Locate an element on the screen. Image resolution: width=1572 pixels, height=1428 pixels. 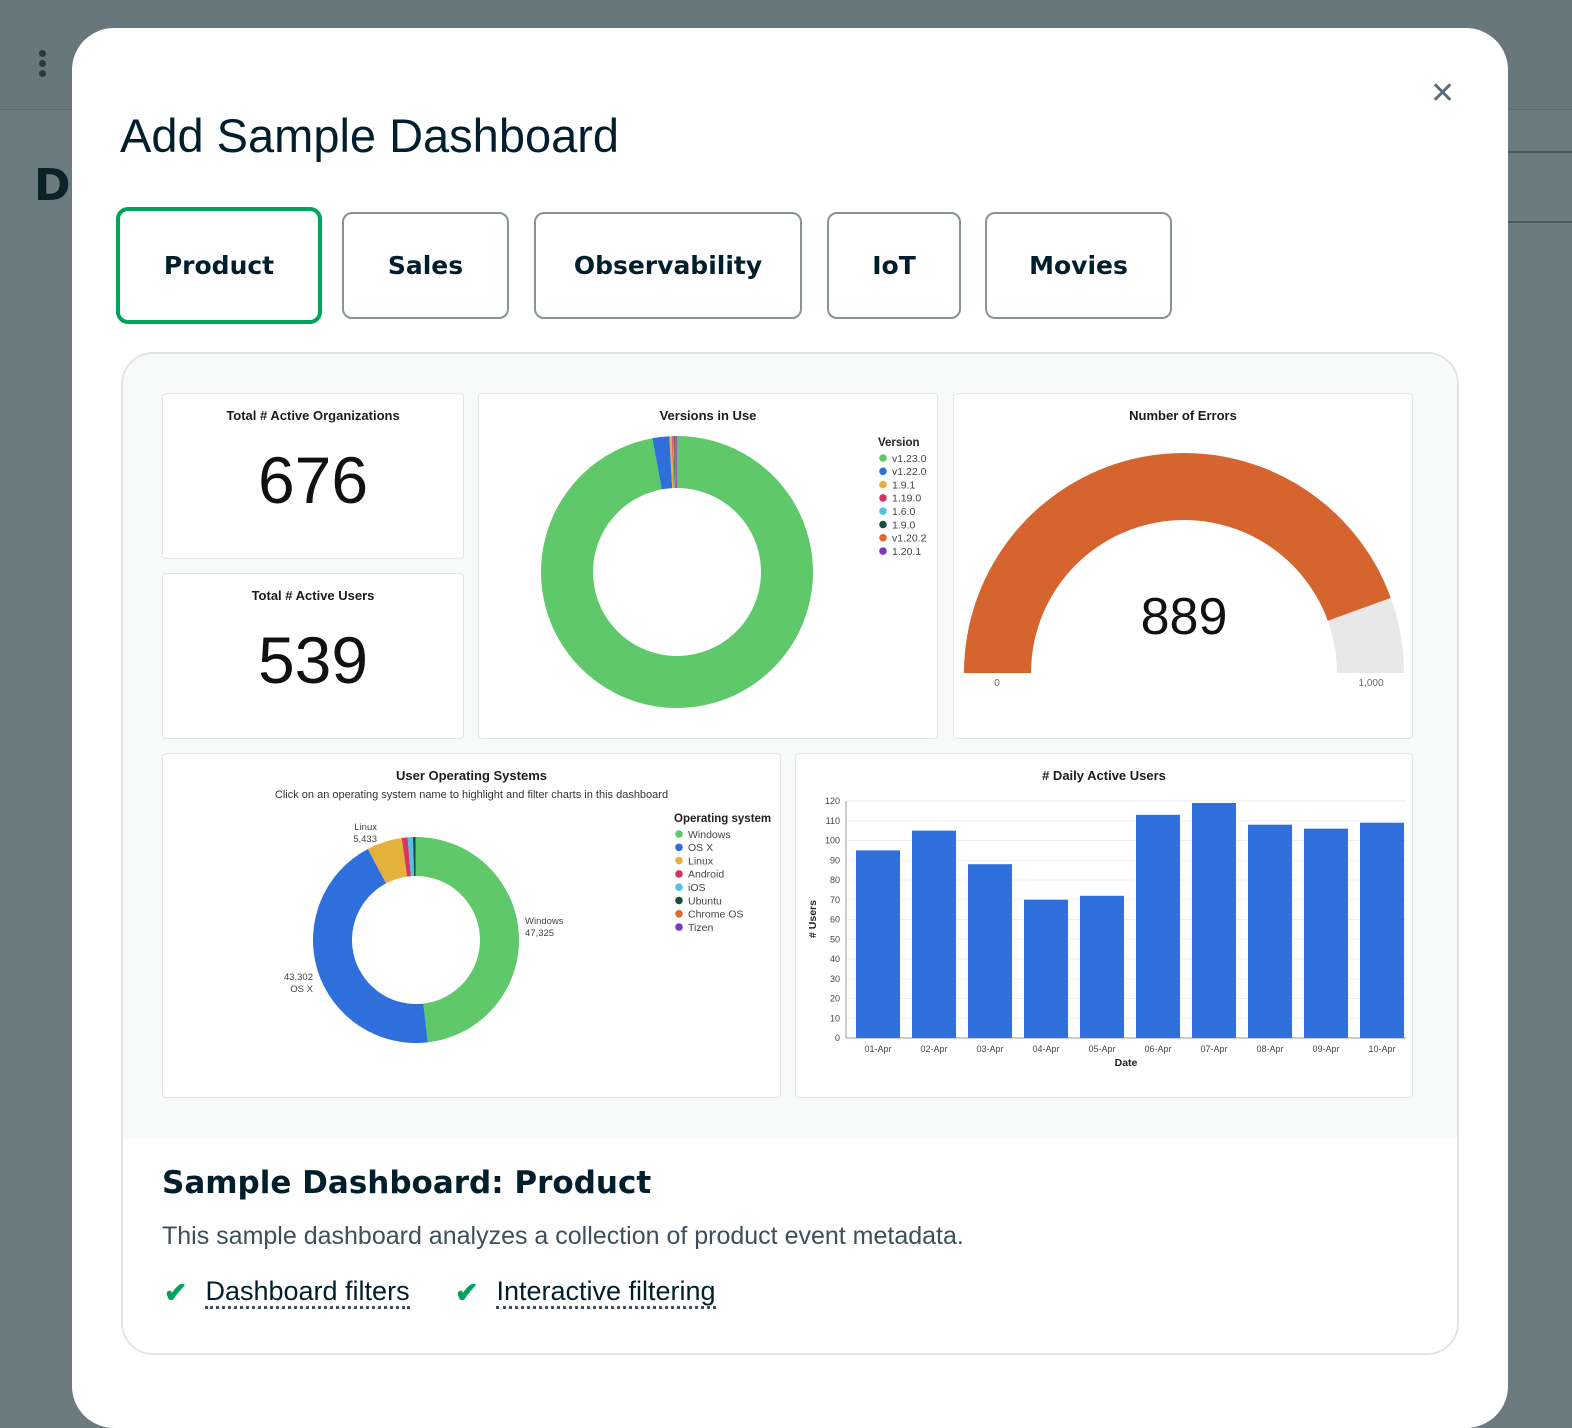
modal-title: Add Sample Dashboard is located at coordinates (369, 135).